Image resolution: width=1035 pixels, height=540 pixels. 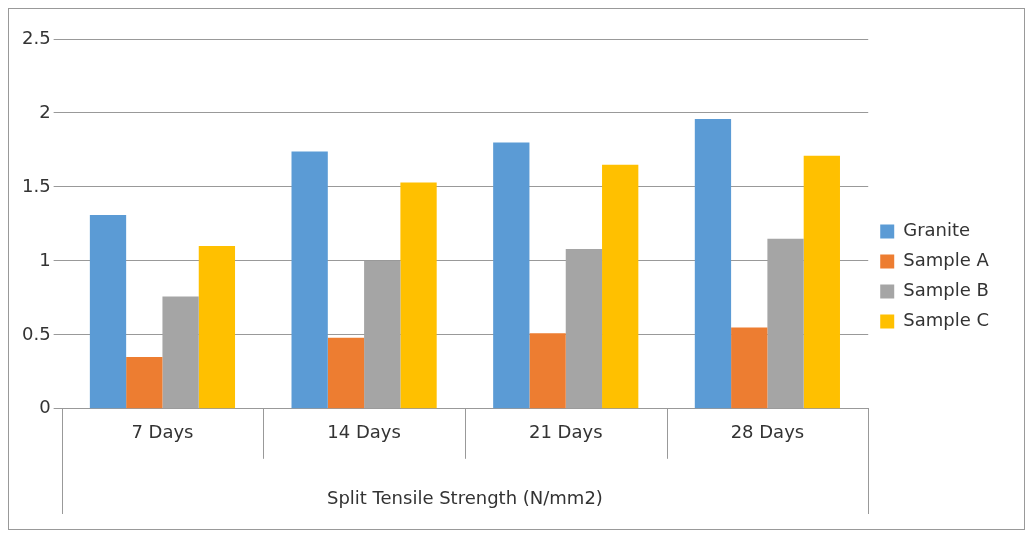 What do you see at coordinates (45, 111) in the screenshot?
I see `y-tick-label: 2` at bounding box center [45, 111].